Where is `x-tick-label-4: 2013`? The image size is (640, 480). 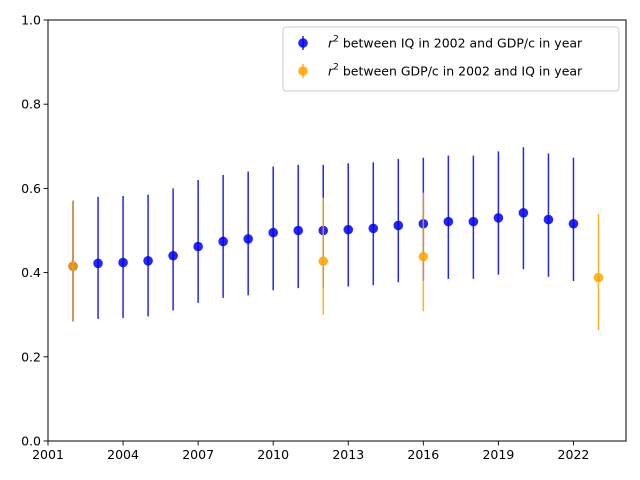 x-tick-label-4: 2013 is located at coordinates (348, 454).